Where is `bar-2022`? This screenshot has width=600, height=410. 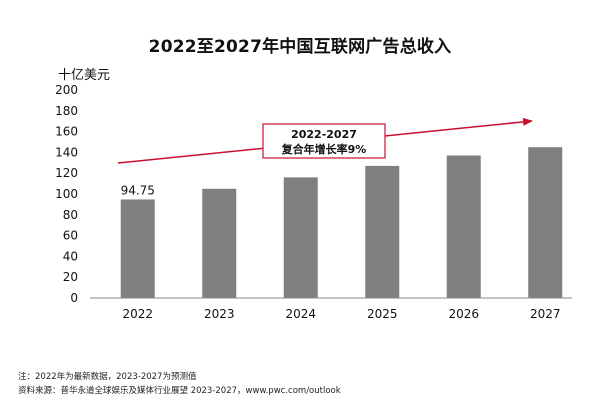
bar-2022 is located at coordinates (137, 248).